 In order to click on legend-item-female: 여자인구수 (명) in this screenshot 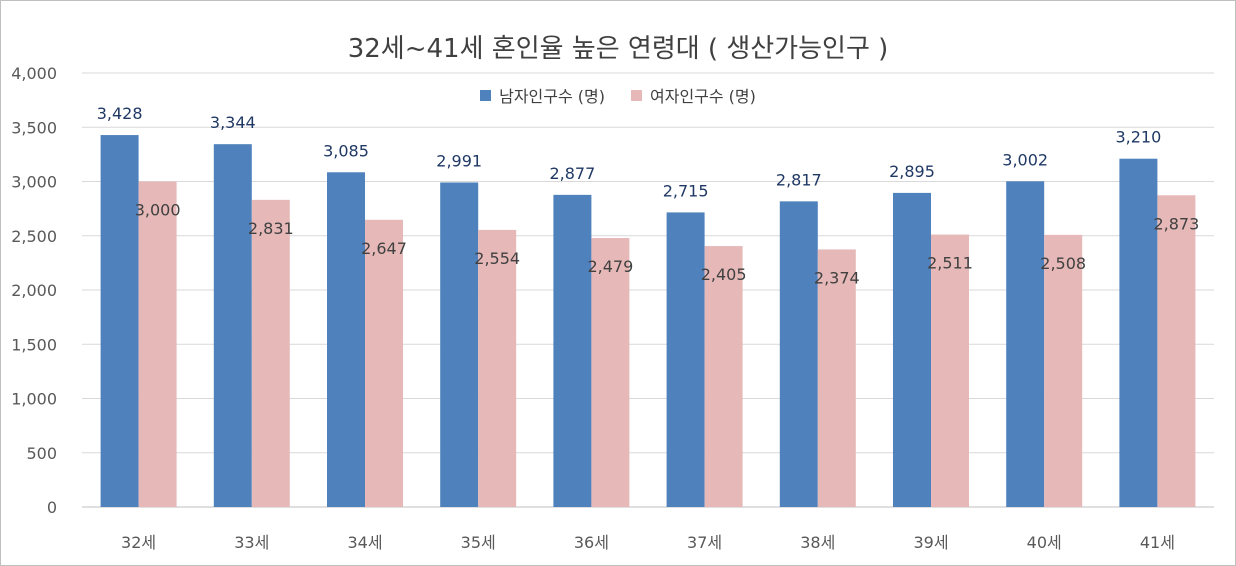, I will do `click(693, 95)`.